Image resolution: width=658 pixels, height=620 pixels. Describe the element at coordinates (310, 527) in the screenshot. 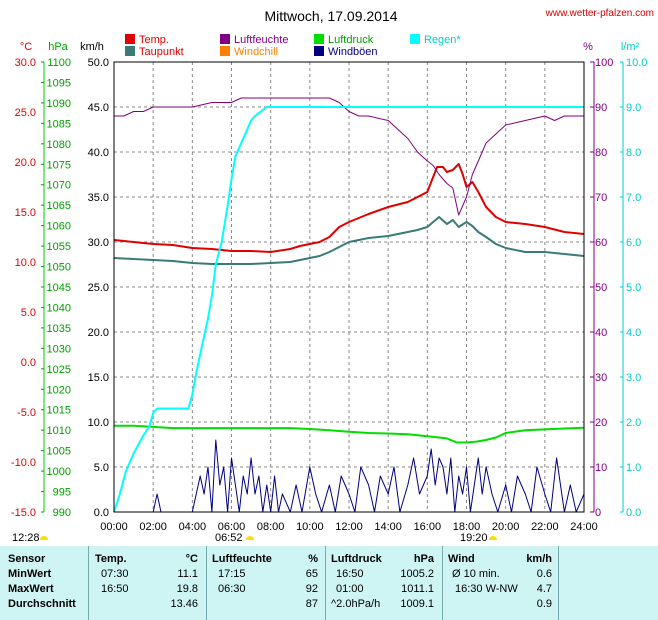

I see `x-tick-label: 10:00` at that location.